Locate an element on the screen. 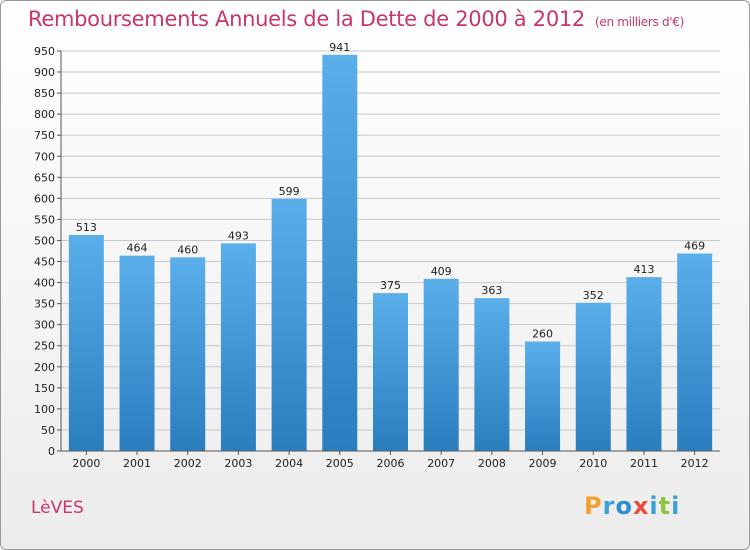 The height and width of the screenshot is (550, 750). x-tick-label: 2001 is located at coordinates (137, 463).